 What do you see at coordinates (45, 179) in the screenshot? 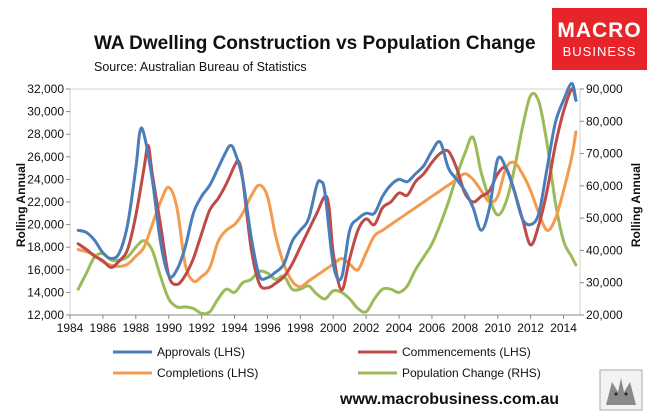
I see `left-tick-label: 24,000` at bounding box center [45, 179].